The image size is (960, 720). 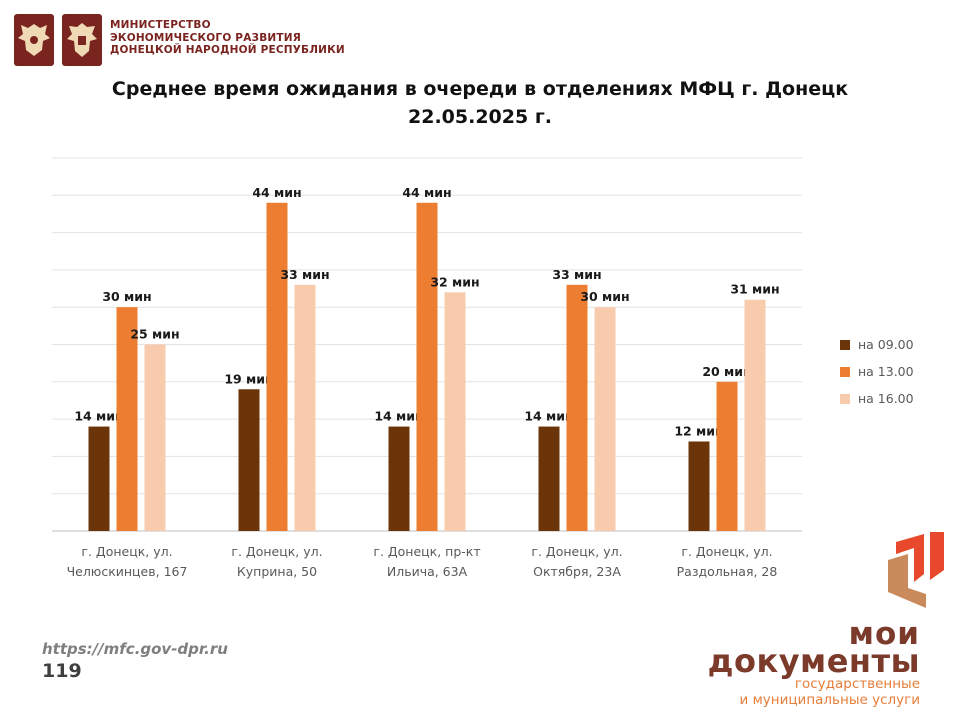 I want to click on brand-name-line-2: документы, so click(x=813, y=661).